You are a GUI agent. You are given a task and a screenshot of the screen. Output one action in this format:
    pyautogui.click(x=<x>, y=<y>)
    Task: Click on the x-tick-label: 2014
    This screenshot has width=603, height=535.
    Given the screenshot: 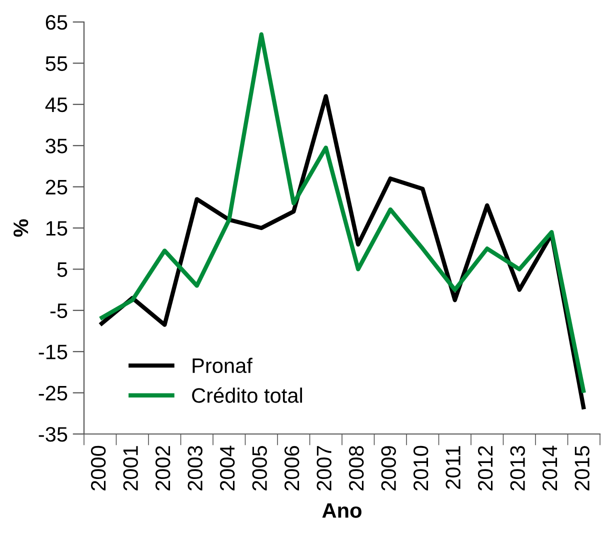 What is the action you would take?
    pyautogui.click(x=550, y=468)
    